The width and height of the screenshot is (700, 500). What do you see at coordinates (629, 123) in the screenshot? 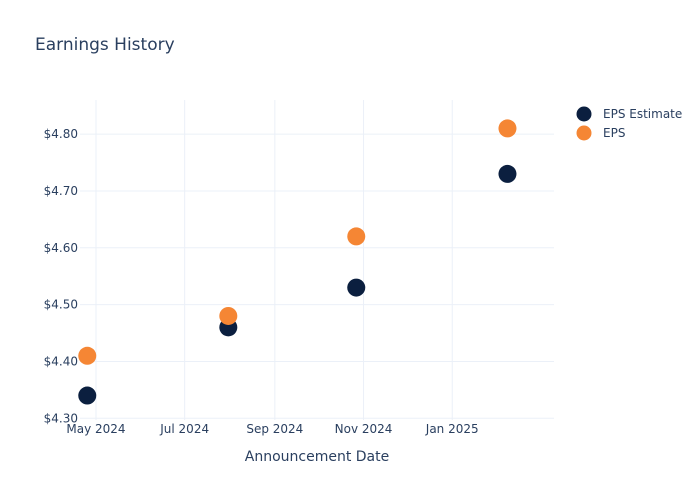
I see `legend: EPS Estimate EPS` at bounding box center [629, 123].